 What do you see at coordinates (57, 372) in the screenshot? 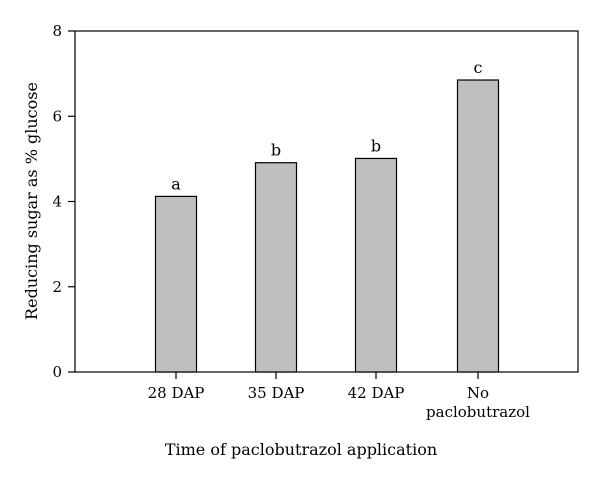
I see `y-tick-label-0: 0` at bounding box center [57, 372].